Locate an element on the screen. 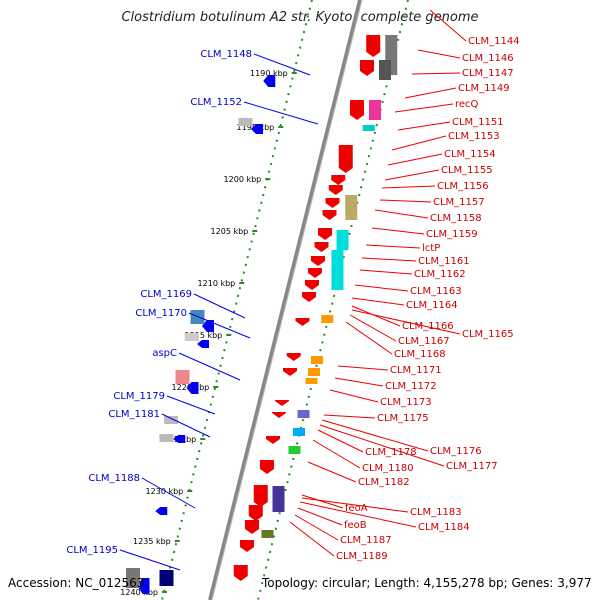 This screenshot has width=600, height=600. gene-label-right: CLM_1175 is located at coordinates (403, 418).